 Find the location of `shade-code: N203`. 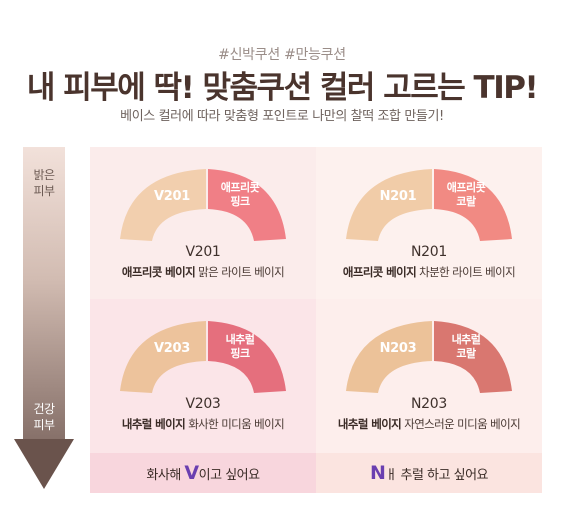

shade-code: N203 is located at coordinates (429, 404).